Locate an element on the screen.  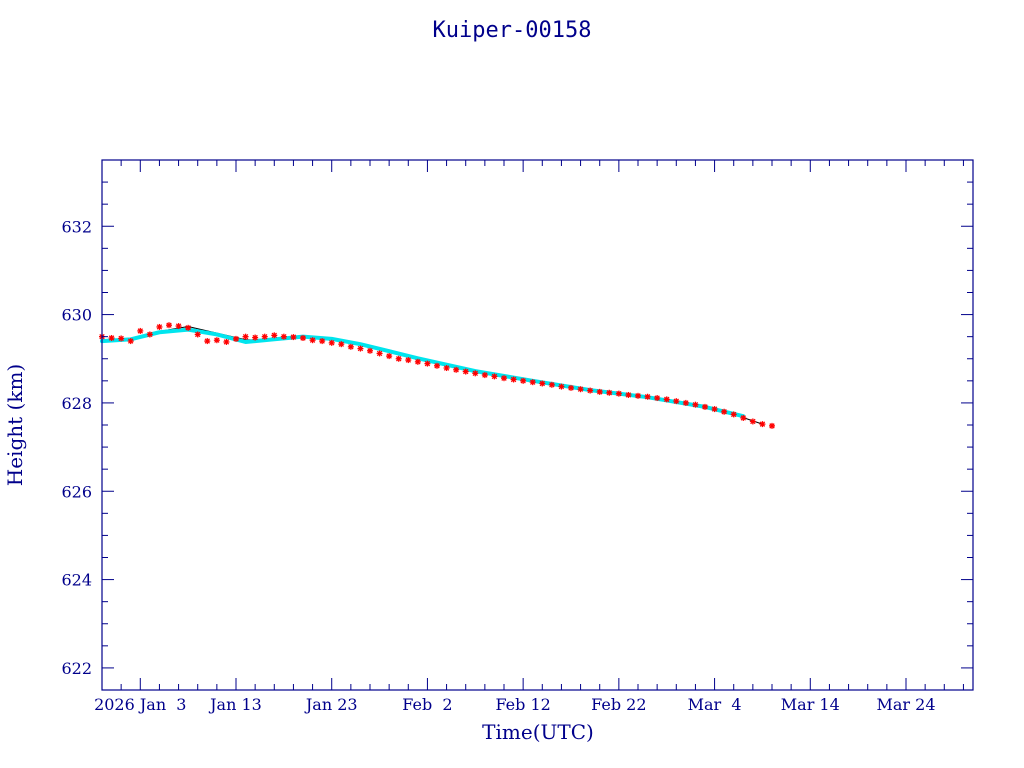
x-axis-label: Time(UTC) is located at coordinates (538, 732).